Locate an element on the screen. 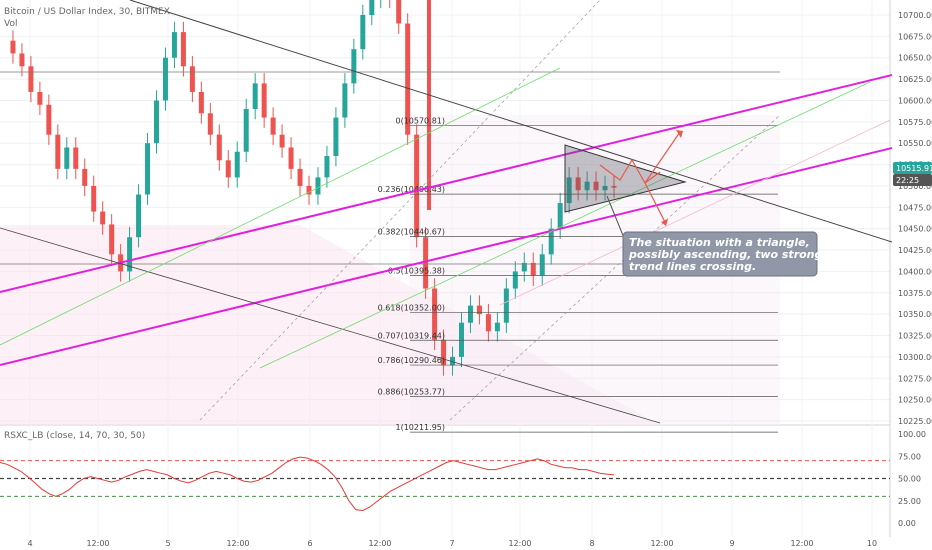  price-tick-label: 10450.00 is located at coordinates (915, 229).